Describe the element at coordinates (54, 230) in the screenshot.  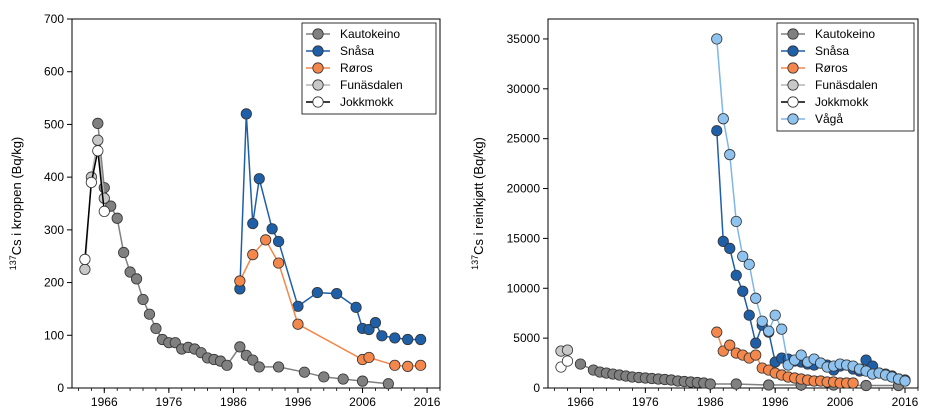
I see `left-y-tick-label: 300` at that location.